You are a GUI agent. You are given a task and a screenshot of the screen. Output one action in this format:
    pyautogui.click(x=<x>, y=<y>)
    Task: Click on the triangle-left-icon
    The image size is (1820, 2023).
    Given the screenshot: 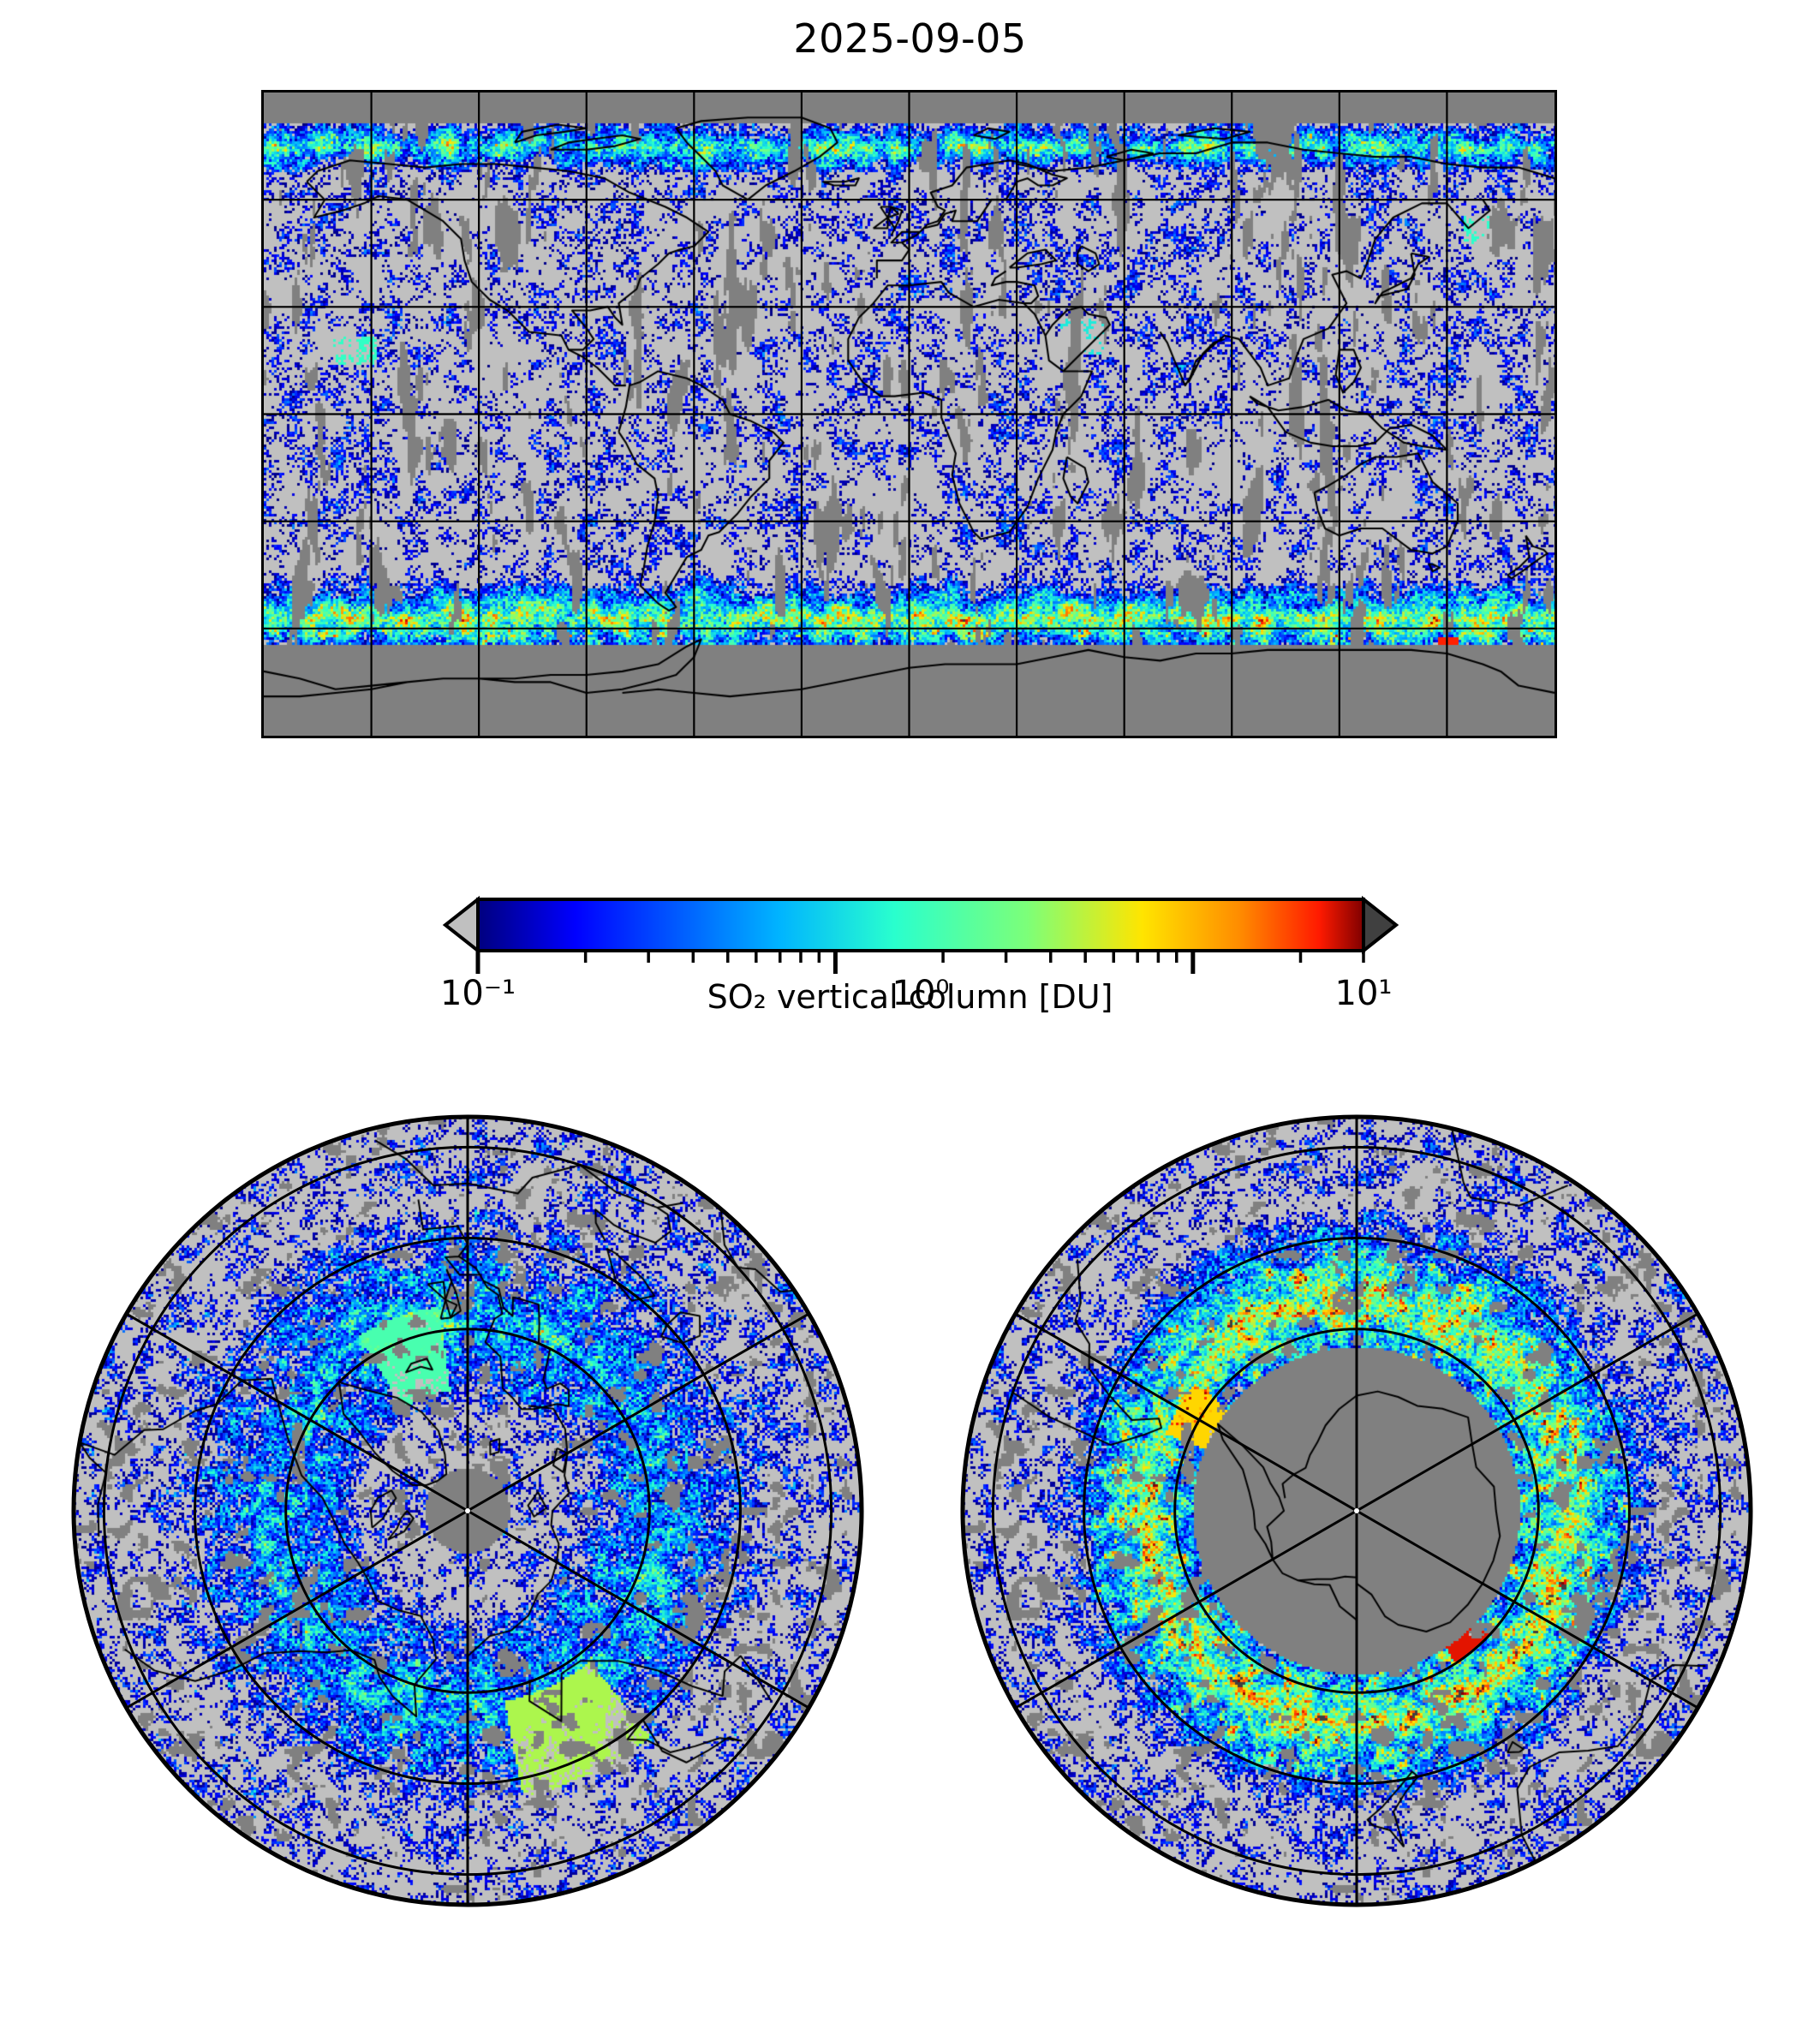 What is the action you would take?
    pyautogui.click(x=461, y=925)
    